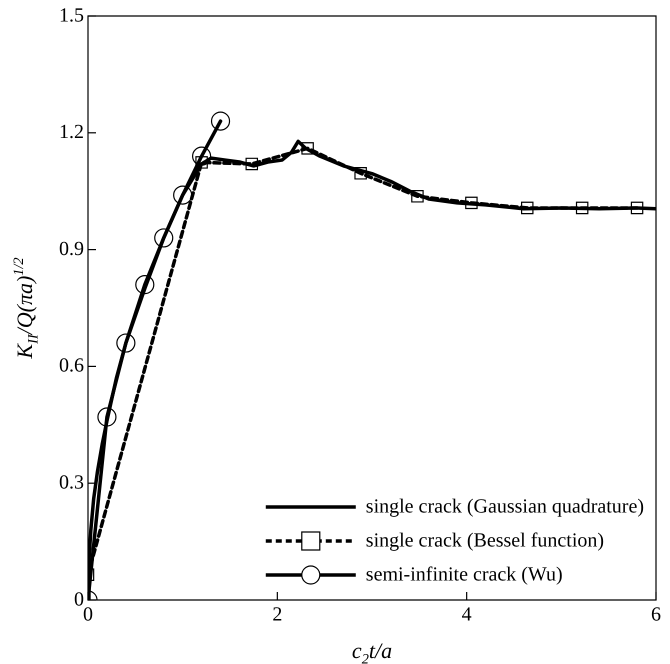 The width and height of the screenshot is (670, 664). Describe the element at coordinates (79, 599) in the screenshot. I see `y-tick-label: 0` at that location.